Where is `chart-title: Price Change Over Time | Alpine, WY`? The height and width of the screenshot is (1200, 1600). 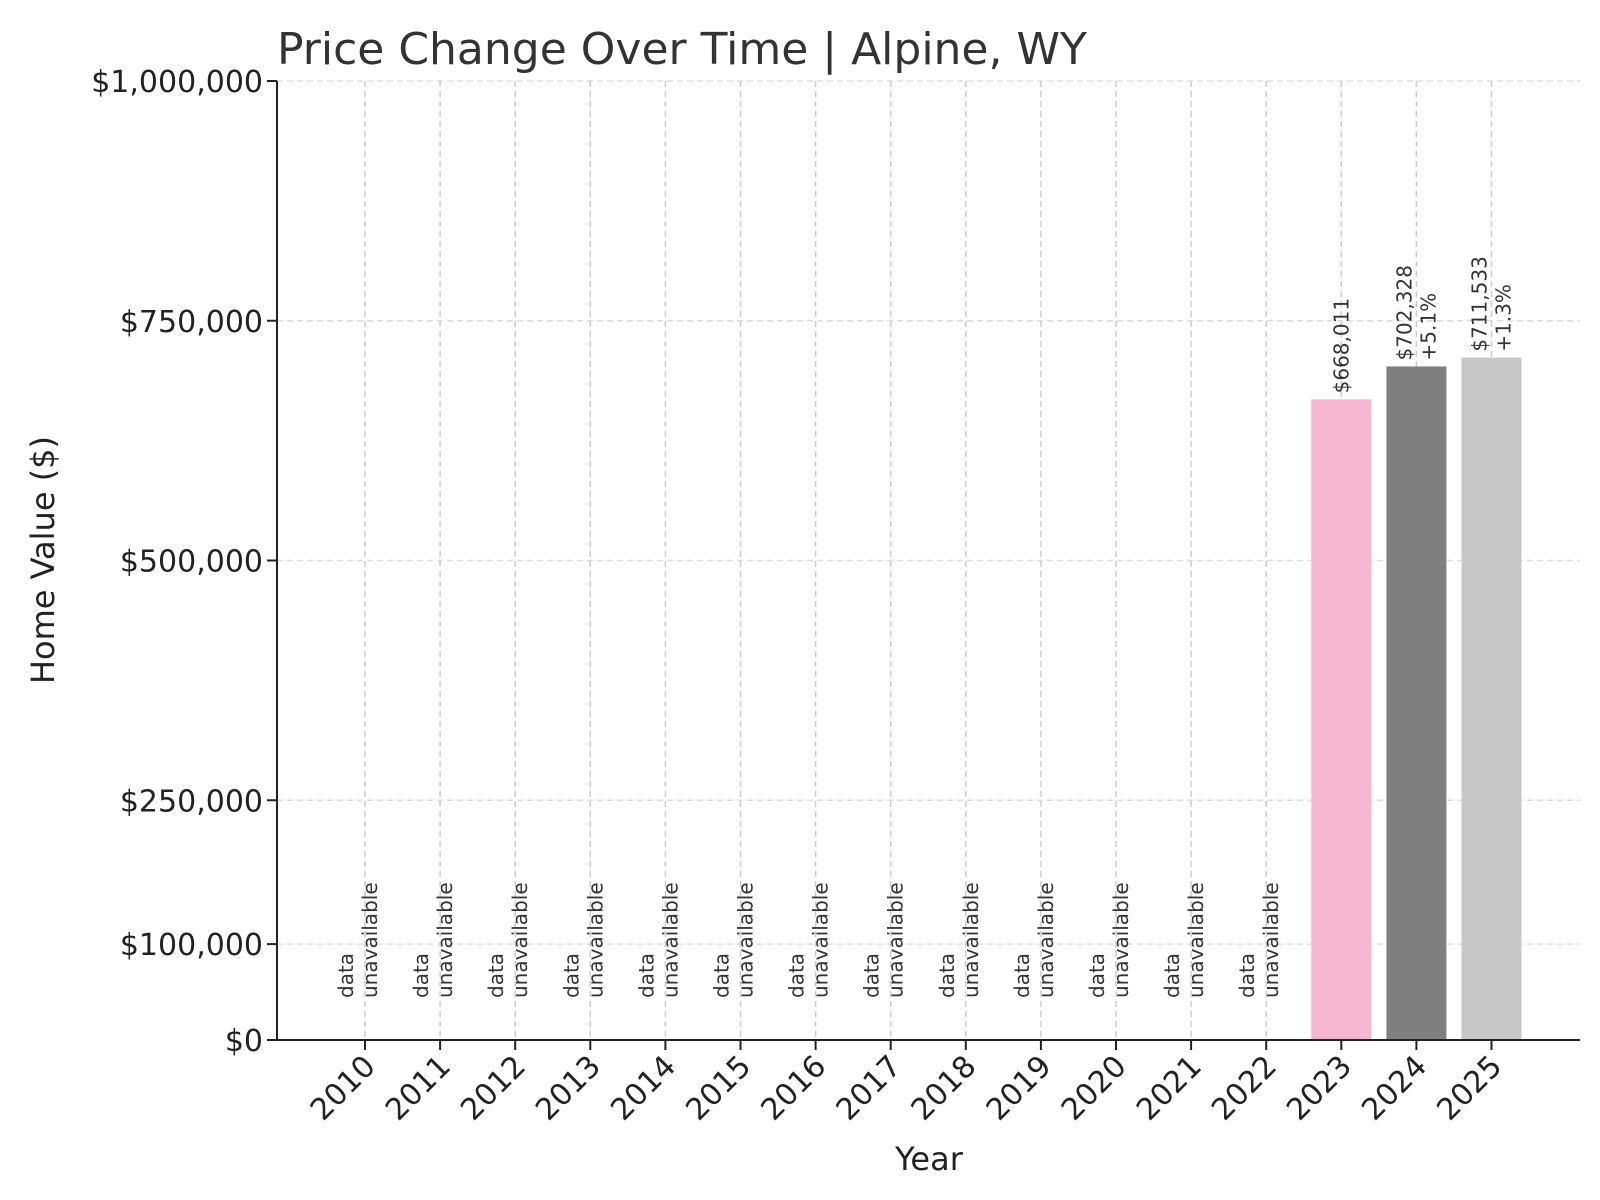 chart-title: Price Change Over Time | Alpine, WY is located at coordinates (682, 49).